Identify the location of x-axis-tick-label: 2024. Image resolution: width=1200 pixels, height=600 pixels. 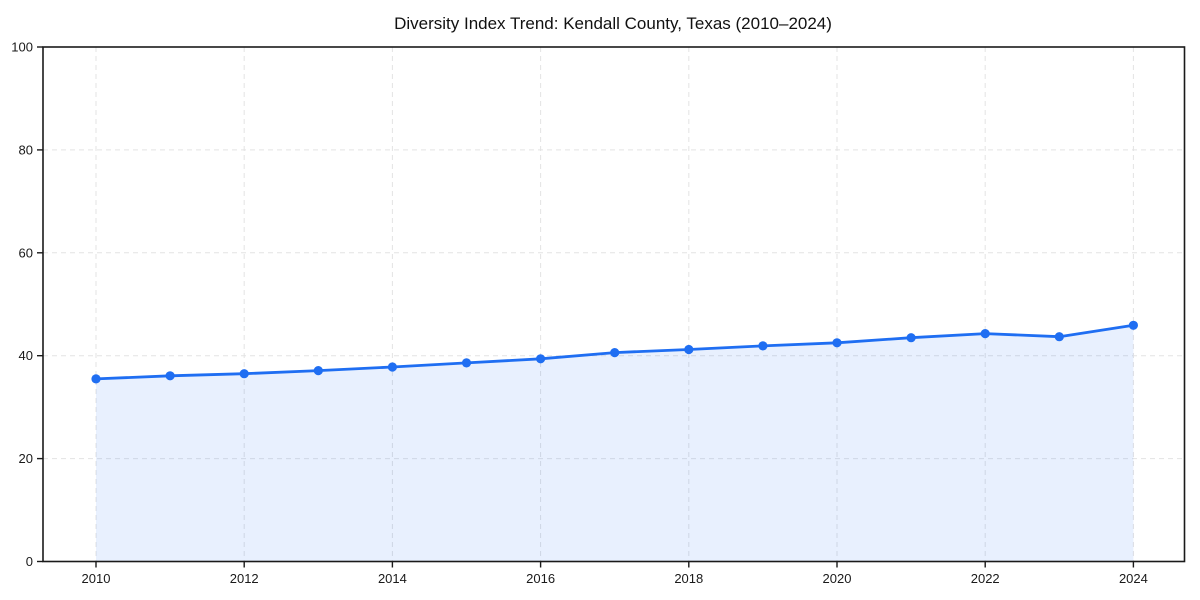
(1133, 578).